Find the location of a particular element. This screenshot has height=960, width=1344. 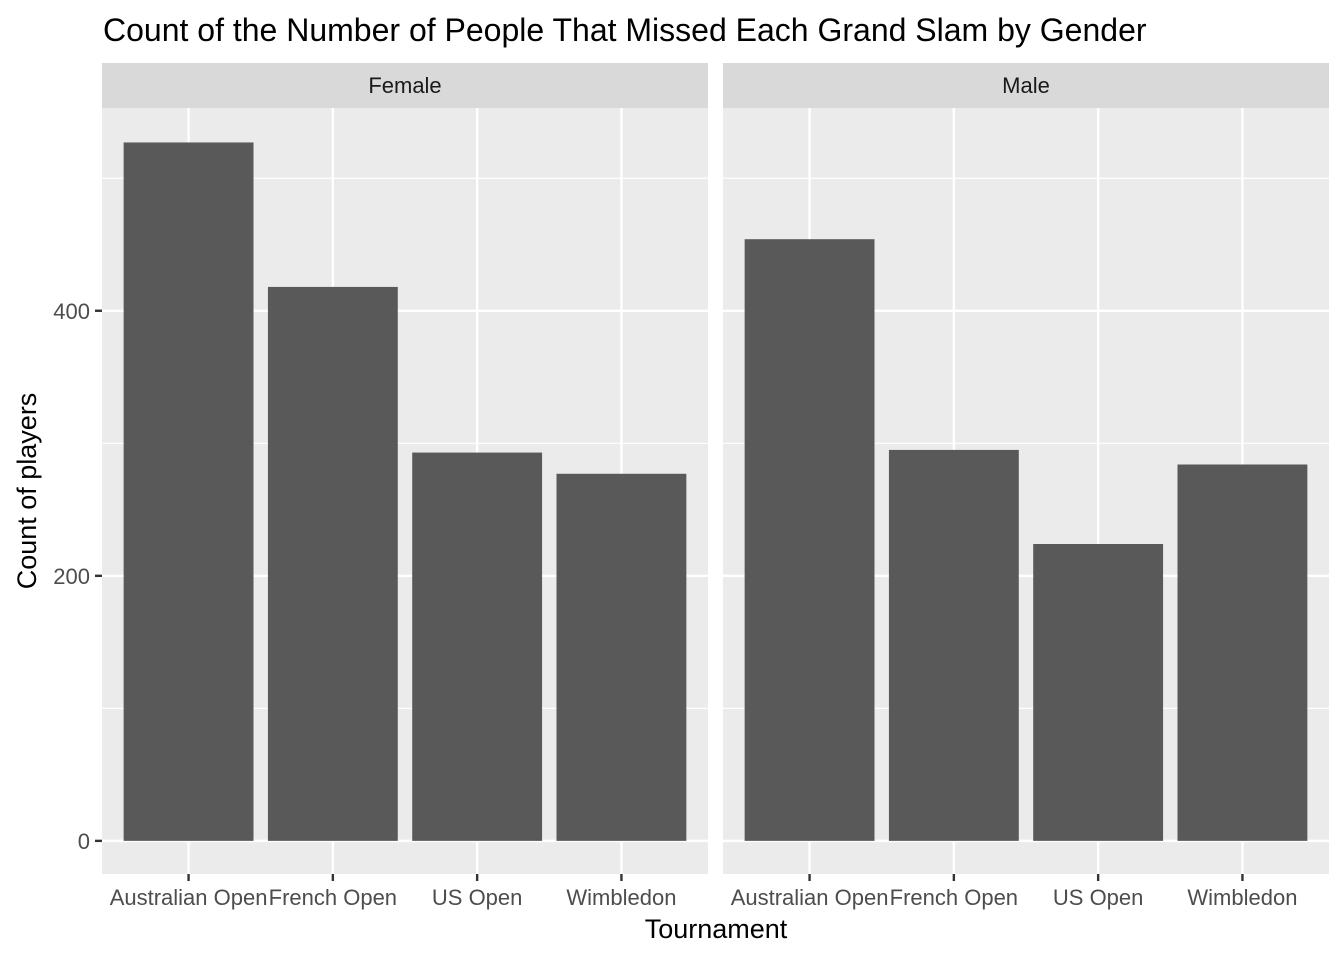

y-tick-label: 400 is located at coordinates (71, 311).